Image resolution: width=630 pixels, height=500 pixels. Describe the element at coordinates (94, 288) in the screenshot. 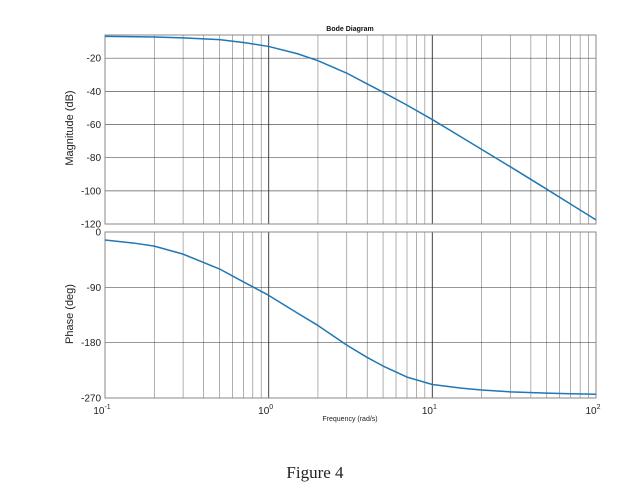

I see `y-tick-label: -90` at that location.